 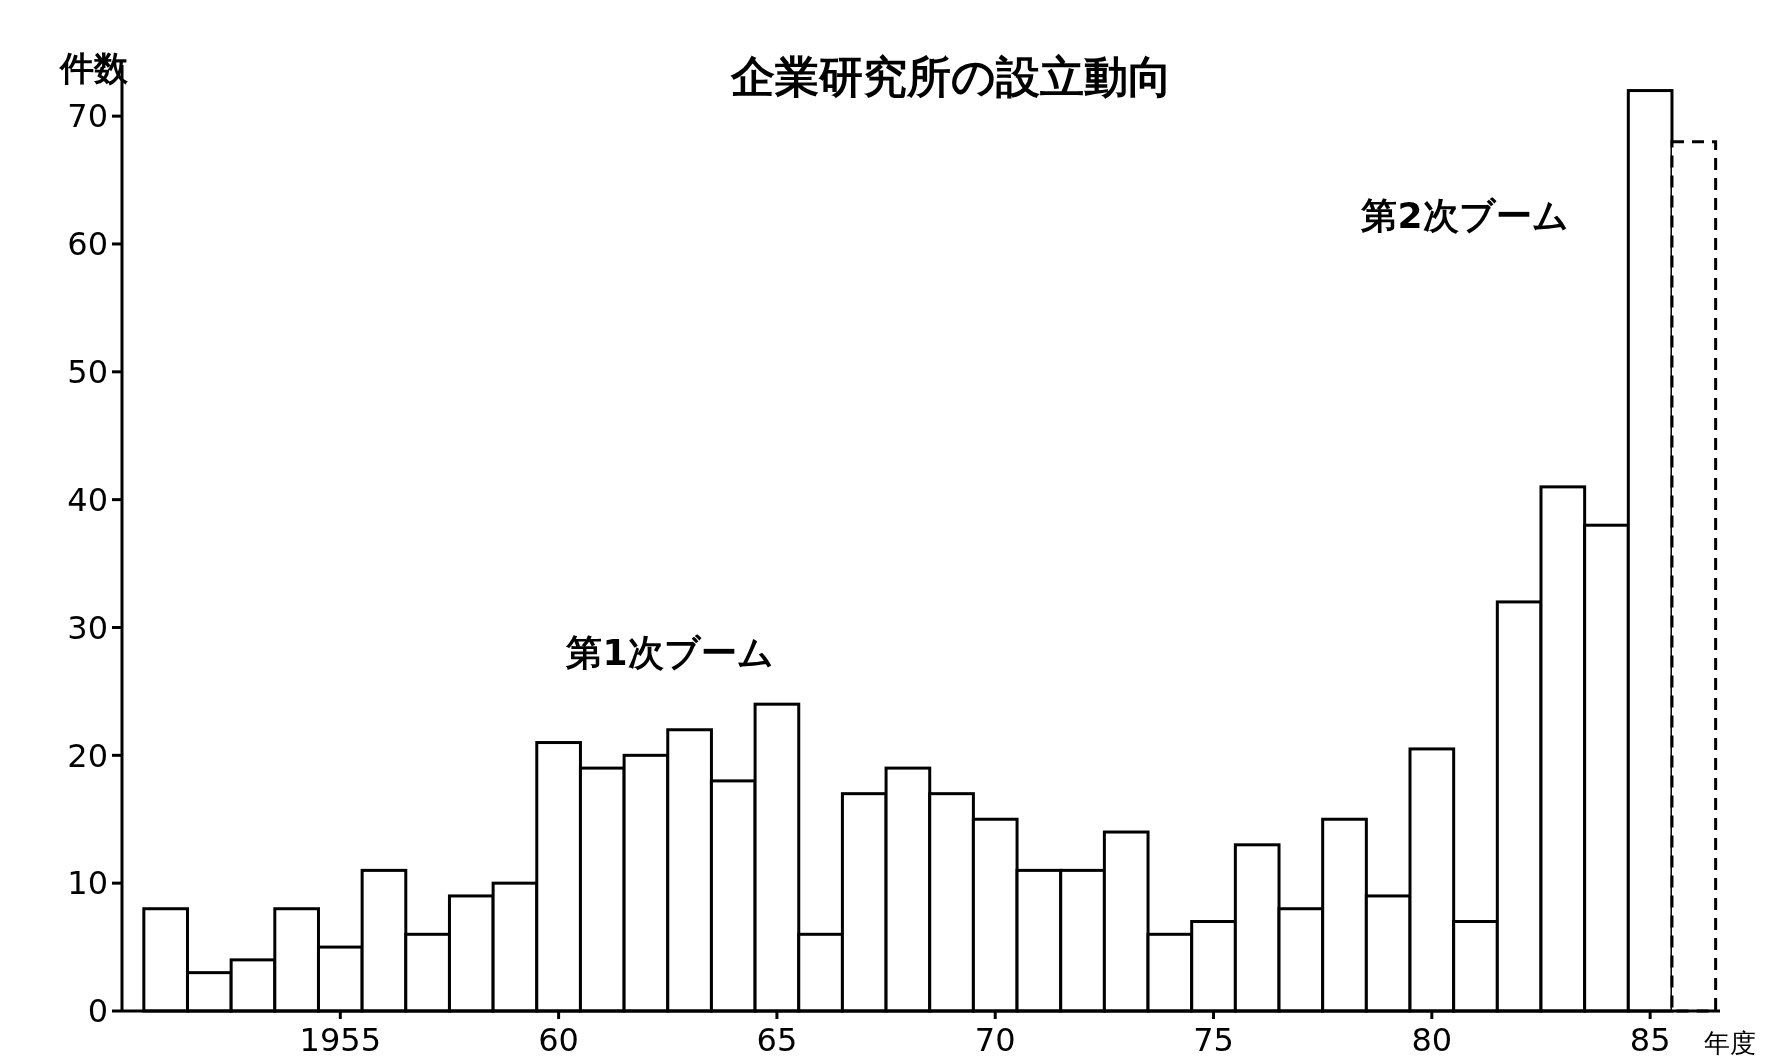 What do you see at coordinates (87, 755) in the screenshot?
I see `y-tick-label: 20` at bounding box center [87, 755].